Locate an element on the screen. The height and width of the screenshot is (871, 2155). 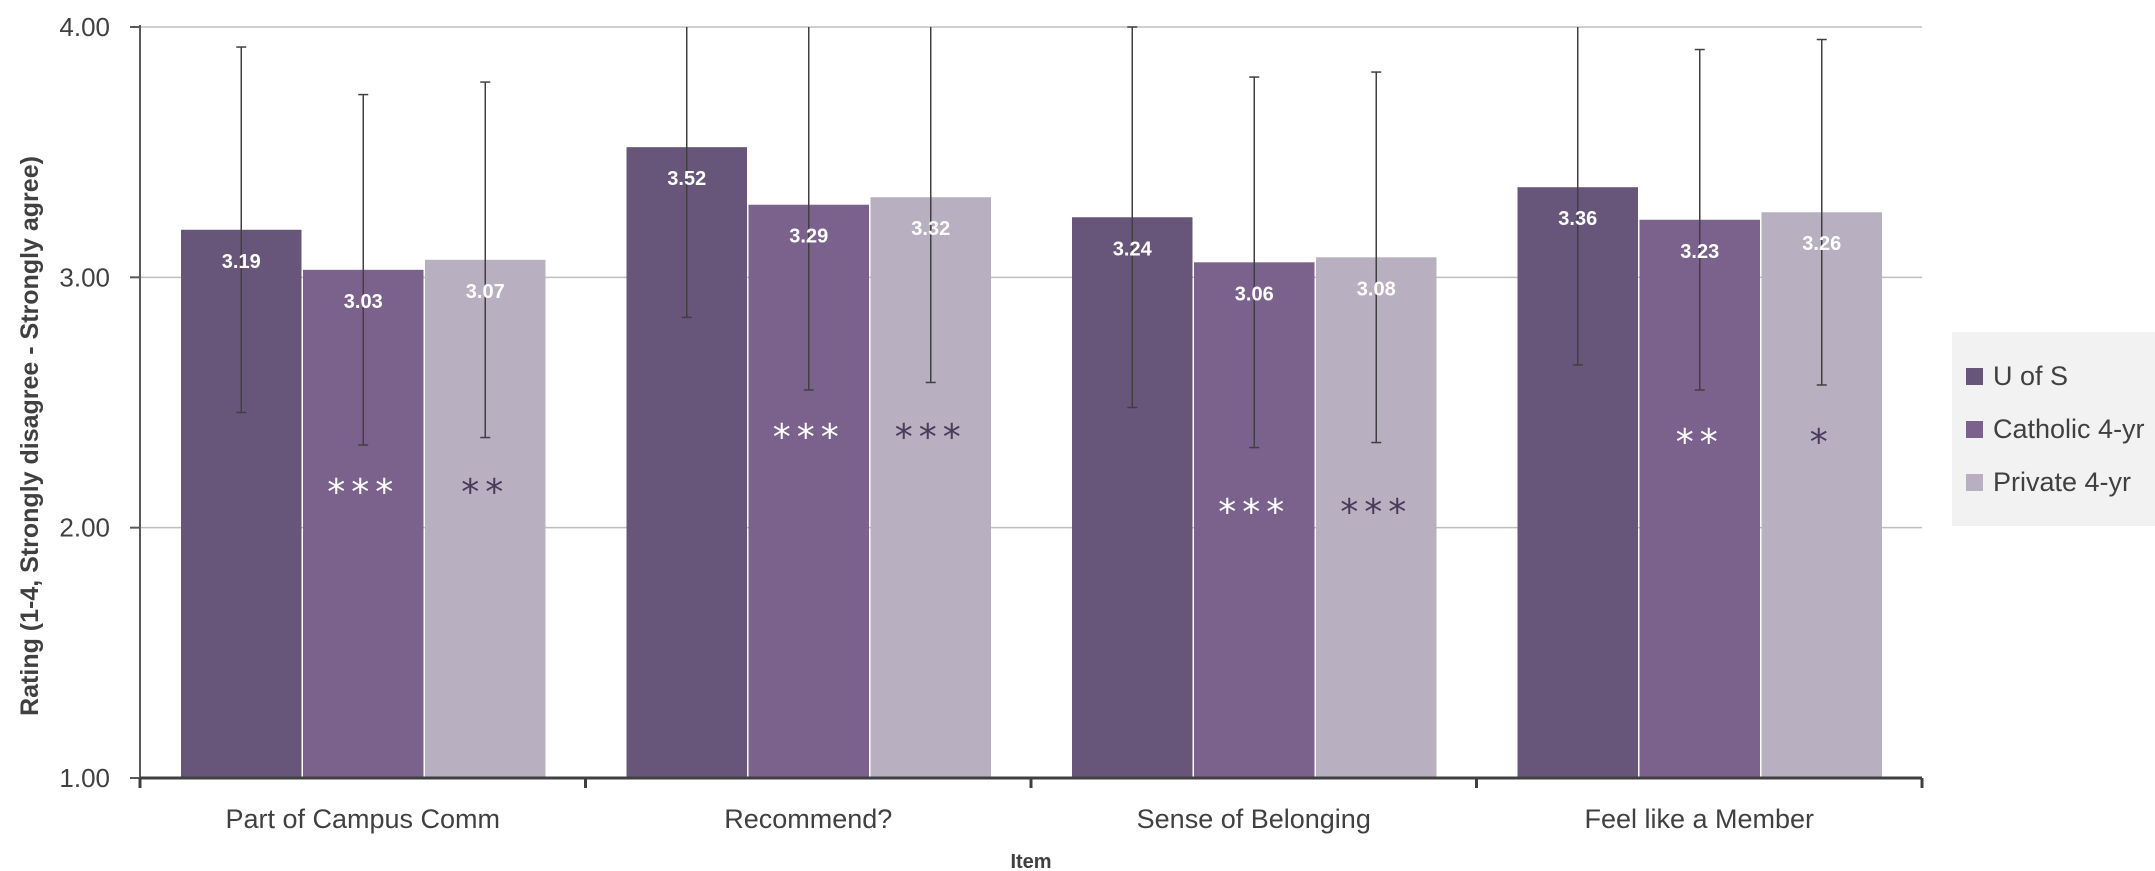
y-tick-label: 4.00 is located at coordinates (84, 27).